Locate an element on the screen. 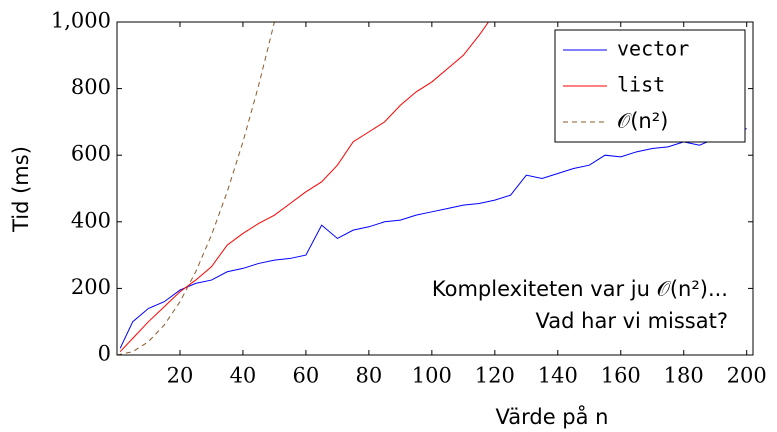 This screenshot has height=432, width=777. x-tick-label: 180 is located at coordinates (684, 376).